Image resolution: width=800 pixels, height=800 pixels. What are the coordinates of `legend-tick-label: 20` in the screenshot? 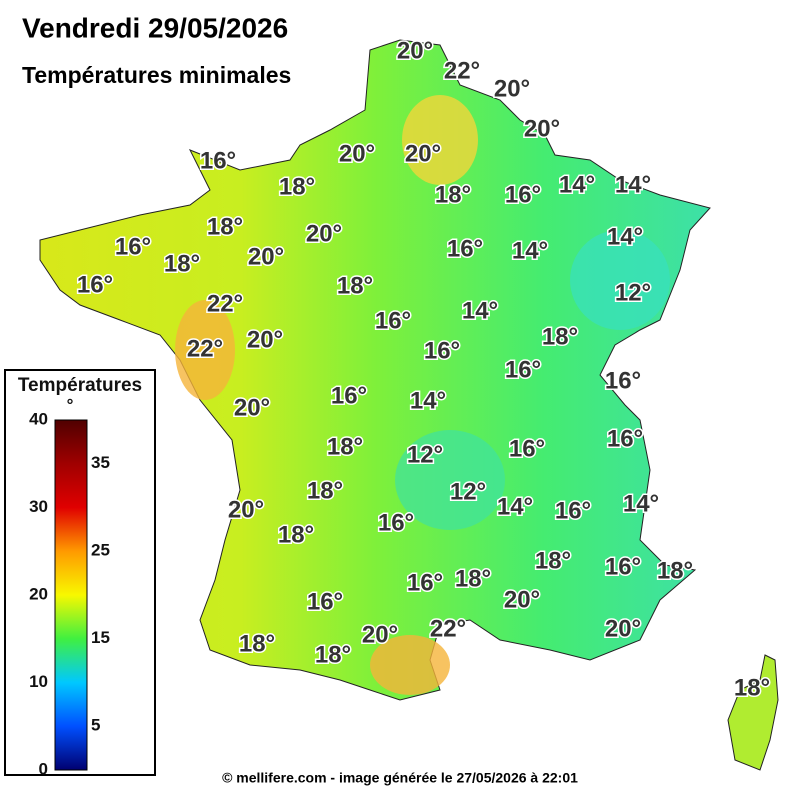 It's located at (38, 593).